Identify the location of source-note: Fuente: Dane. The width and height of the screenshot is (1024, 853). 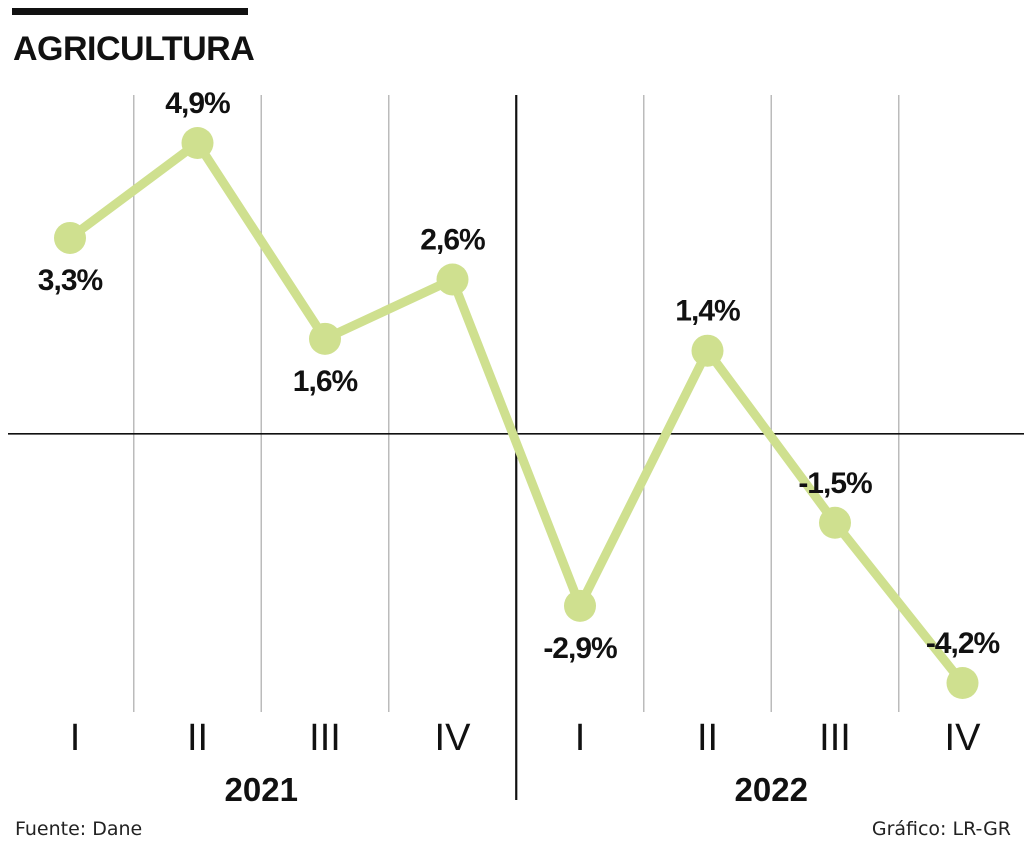
(79, 829).